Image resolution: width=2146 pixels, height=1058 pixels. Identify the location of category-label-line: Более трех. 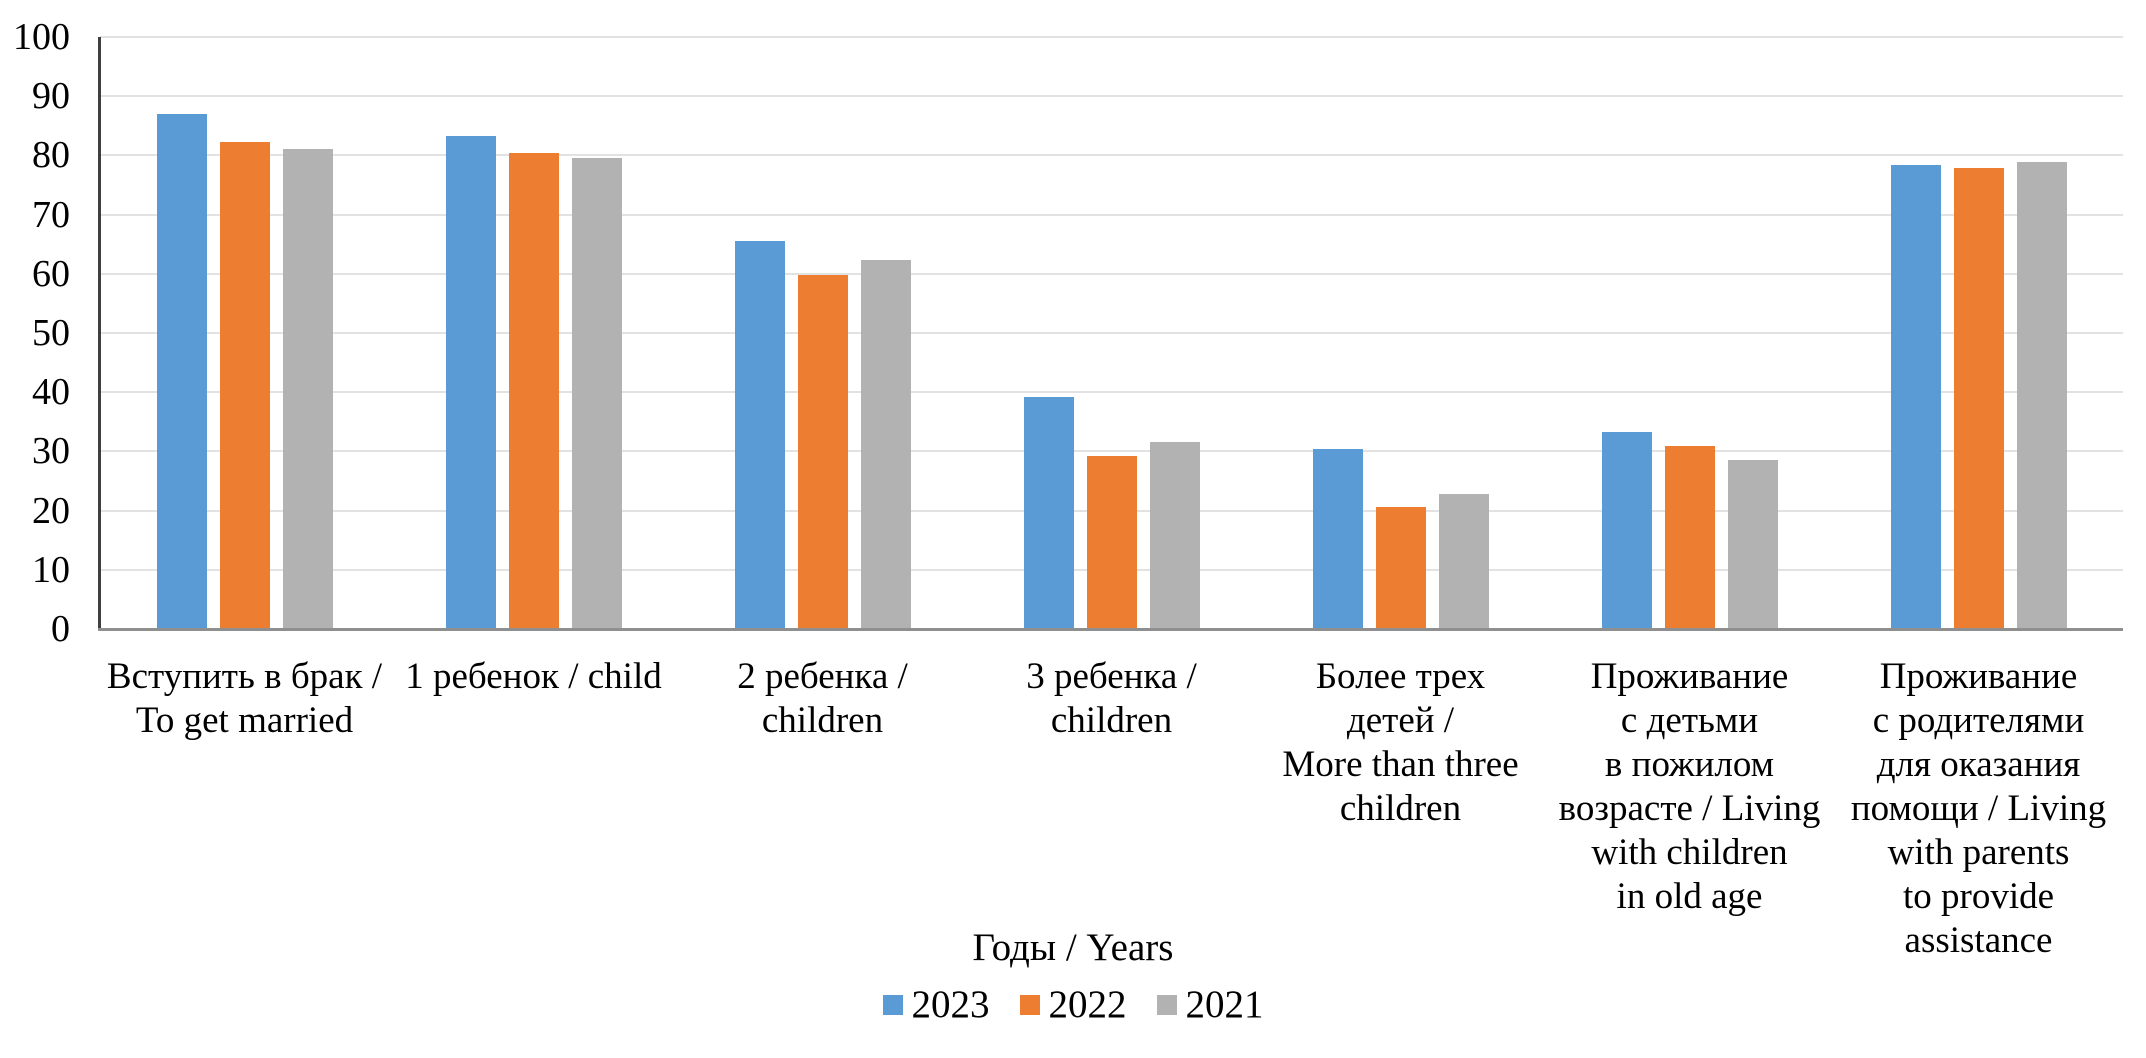
(1400, 676).